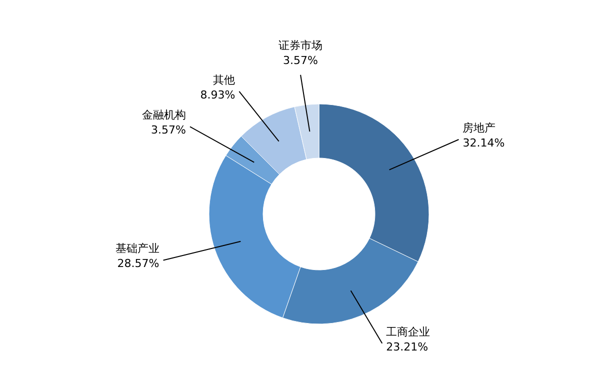 The image size is (595, 389). Describe the element at coordinates (408, 331) in the screenshot. I see `slice-label: 工商企业` at that location.